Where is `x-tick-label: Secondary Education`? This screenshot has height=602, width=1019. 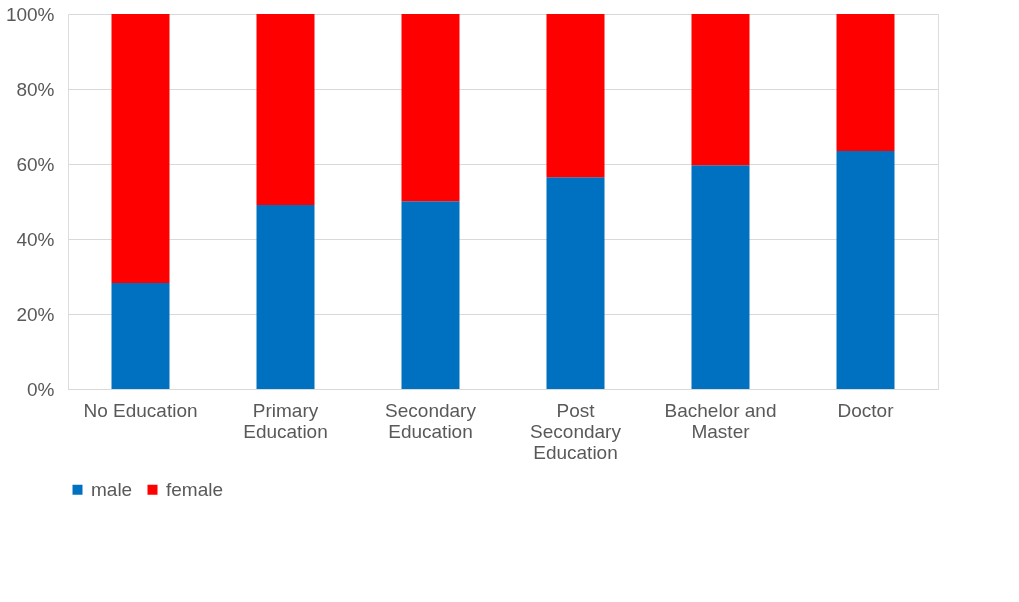
x-tick-label: Secondary Education is located at coordinates (431, 420).